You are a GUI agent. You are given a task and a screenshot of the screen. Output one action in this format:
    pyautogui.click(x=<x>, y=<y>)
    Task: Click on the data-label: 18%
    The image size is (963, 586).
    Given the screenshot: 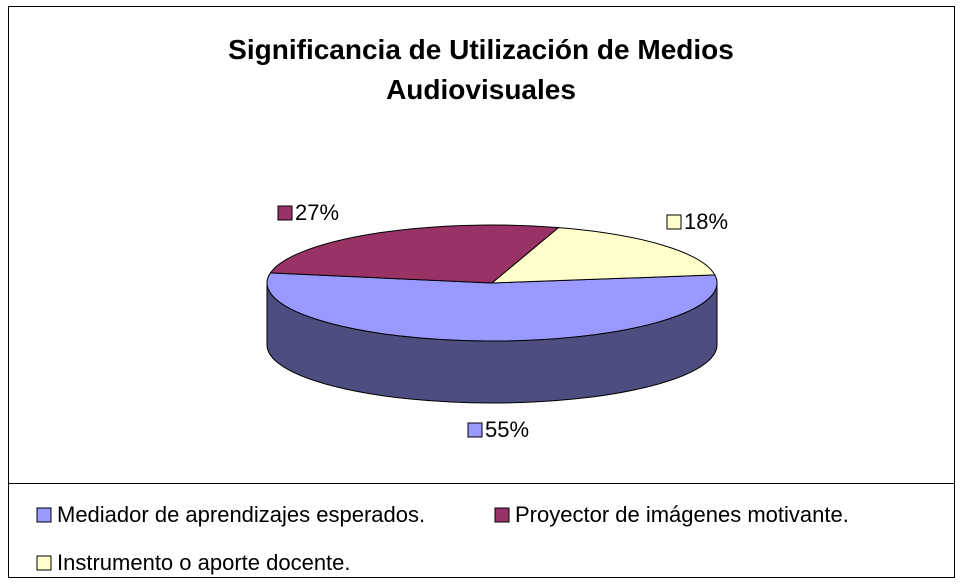 What is the action you would take?
    pyautogui.click(x=706, y=221)
    